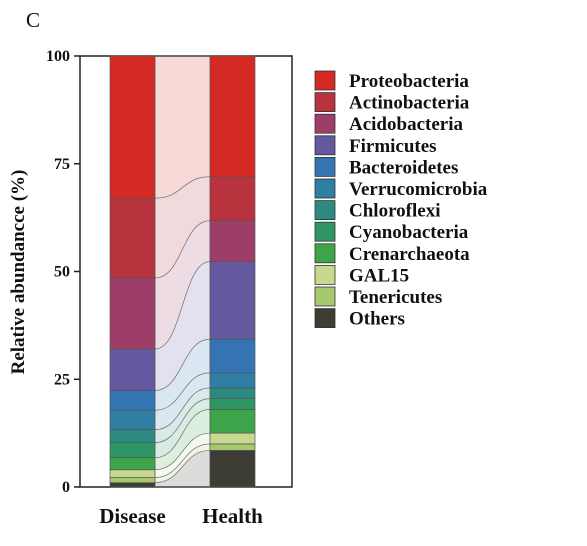 Image resolution: width=587 pixels, height=546 pixels. Describe the element at coordinates (325, 166) in the screenshot. I see `legend-swatch-bacteroidetes` at that location.